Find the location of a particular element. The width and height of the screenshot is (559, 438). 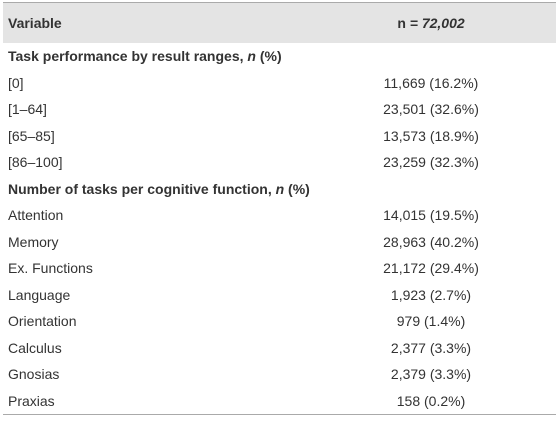

table-row: Ex. Functions 21,172 (29.4%) is located at coordinates (279, 268).